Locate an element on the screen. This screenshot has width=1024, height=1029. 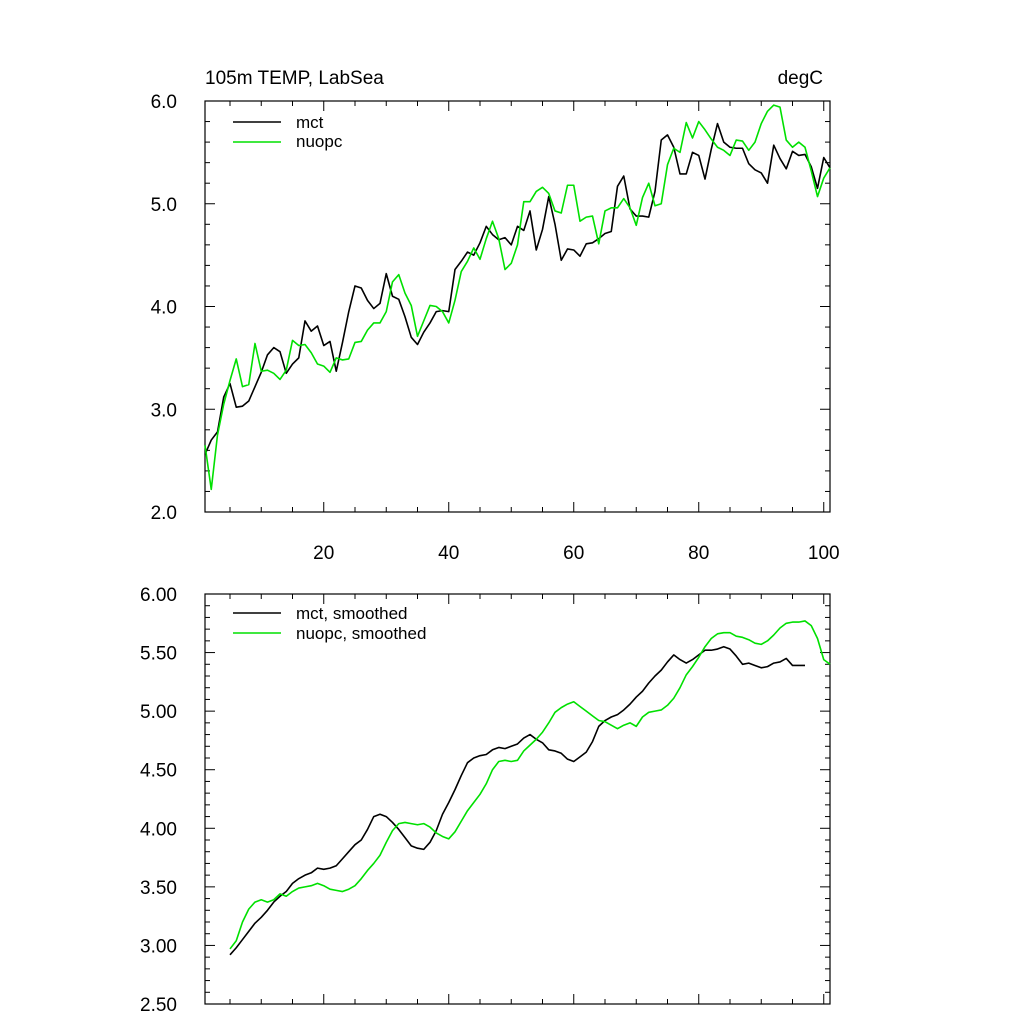
bottom-legend: mct, smoothed nuopc, smoothed is located at coordinates (329, 623).